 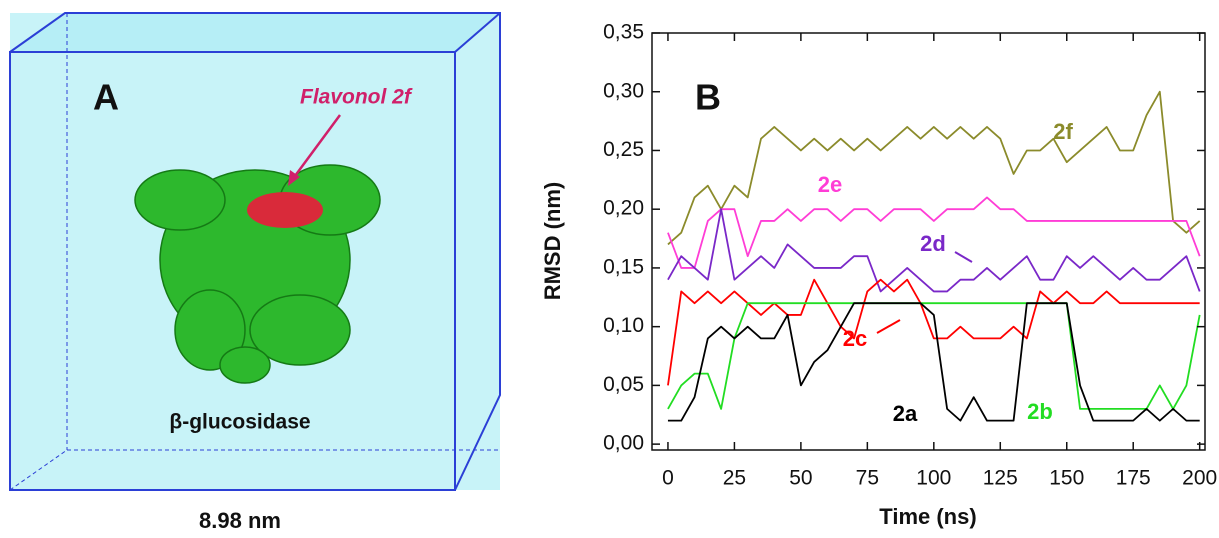 What do you see at coordinates (623, 149) in the screenshot?
I see `y-tick-label: 0,25` at bounding box center [623, 149].